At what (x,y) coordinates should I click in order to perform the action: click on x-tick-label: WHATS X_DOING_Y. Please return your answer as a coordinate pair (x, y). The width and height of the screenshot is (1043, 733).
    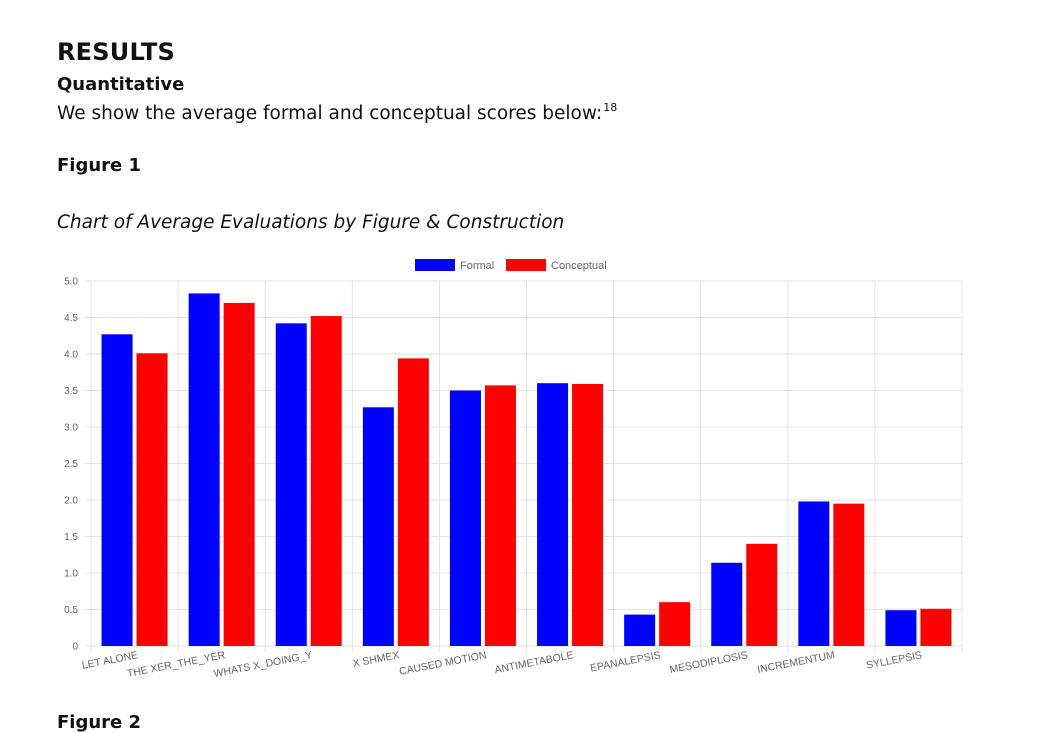
    Looking at the image, I should click on (263, 664).